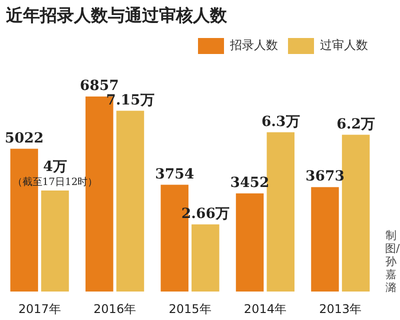  I want to click on legend-label: 过审人数, so click(344, 45).